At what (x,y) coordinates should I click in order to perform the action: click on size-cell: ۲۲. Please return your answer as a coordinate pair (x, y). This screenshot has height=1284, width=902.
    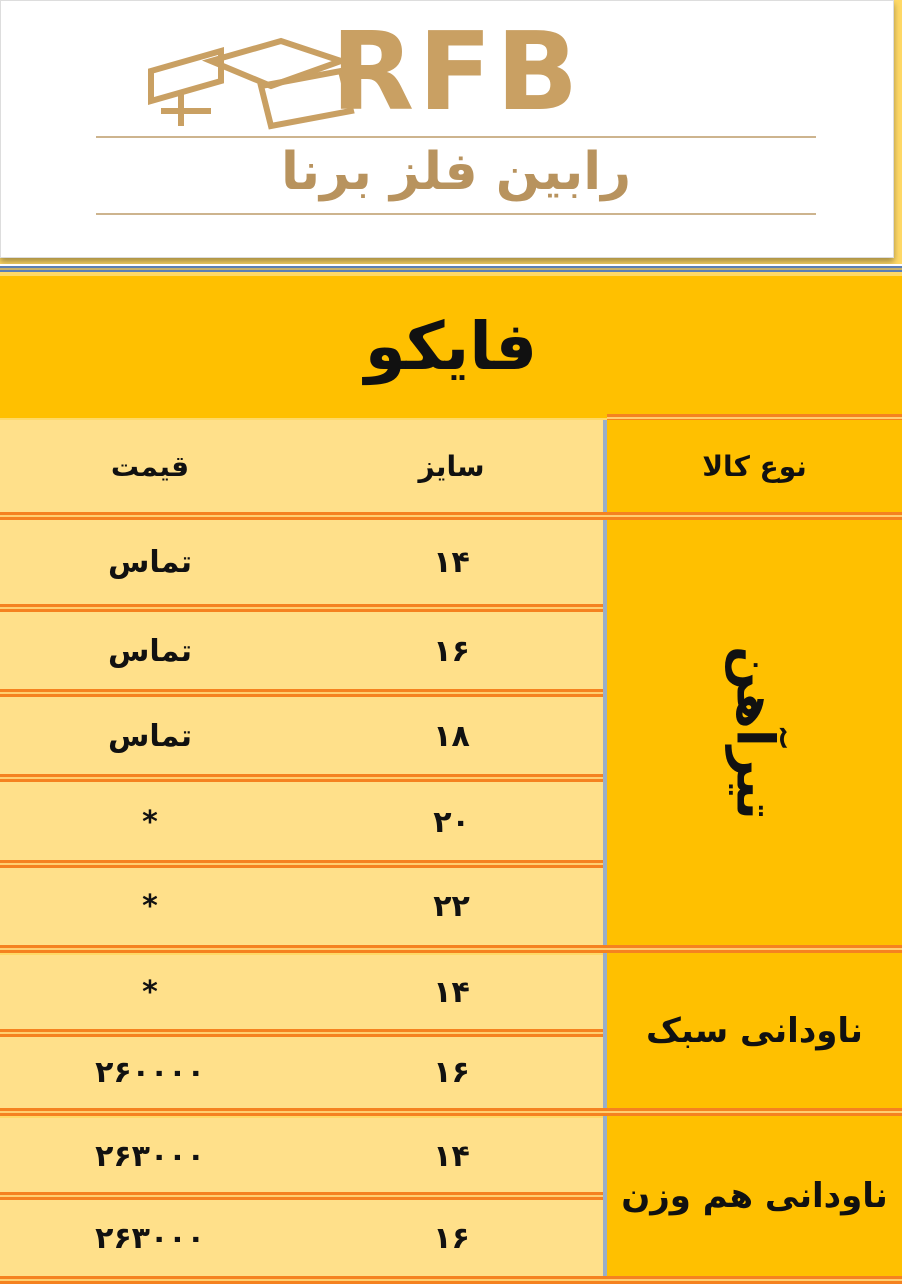
    Looking at the image, I should click on (451, 906).